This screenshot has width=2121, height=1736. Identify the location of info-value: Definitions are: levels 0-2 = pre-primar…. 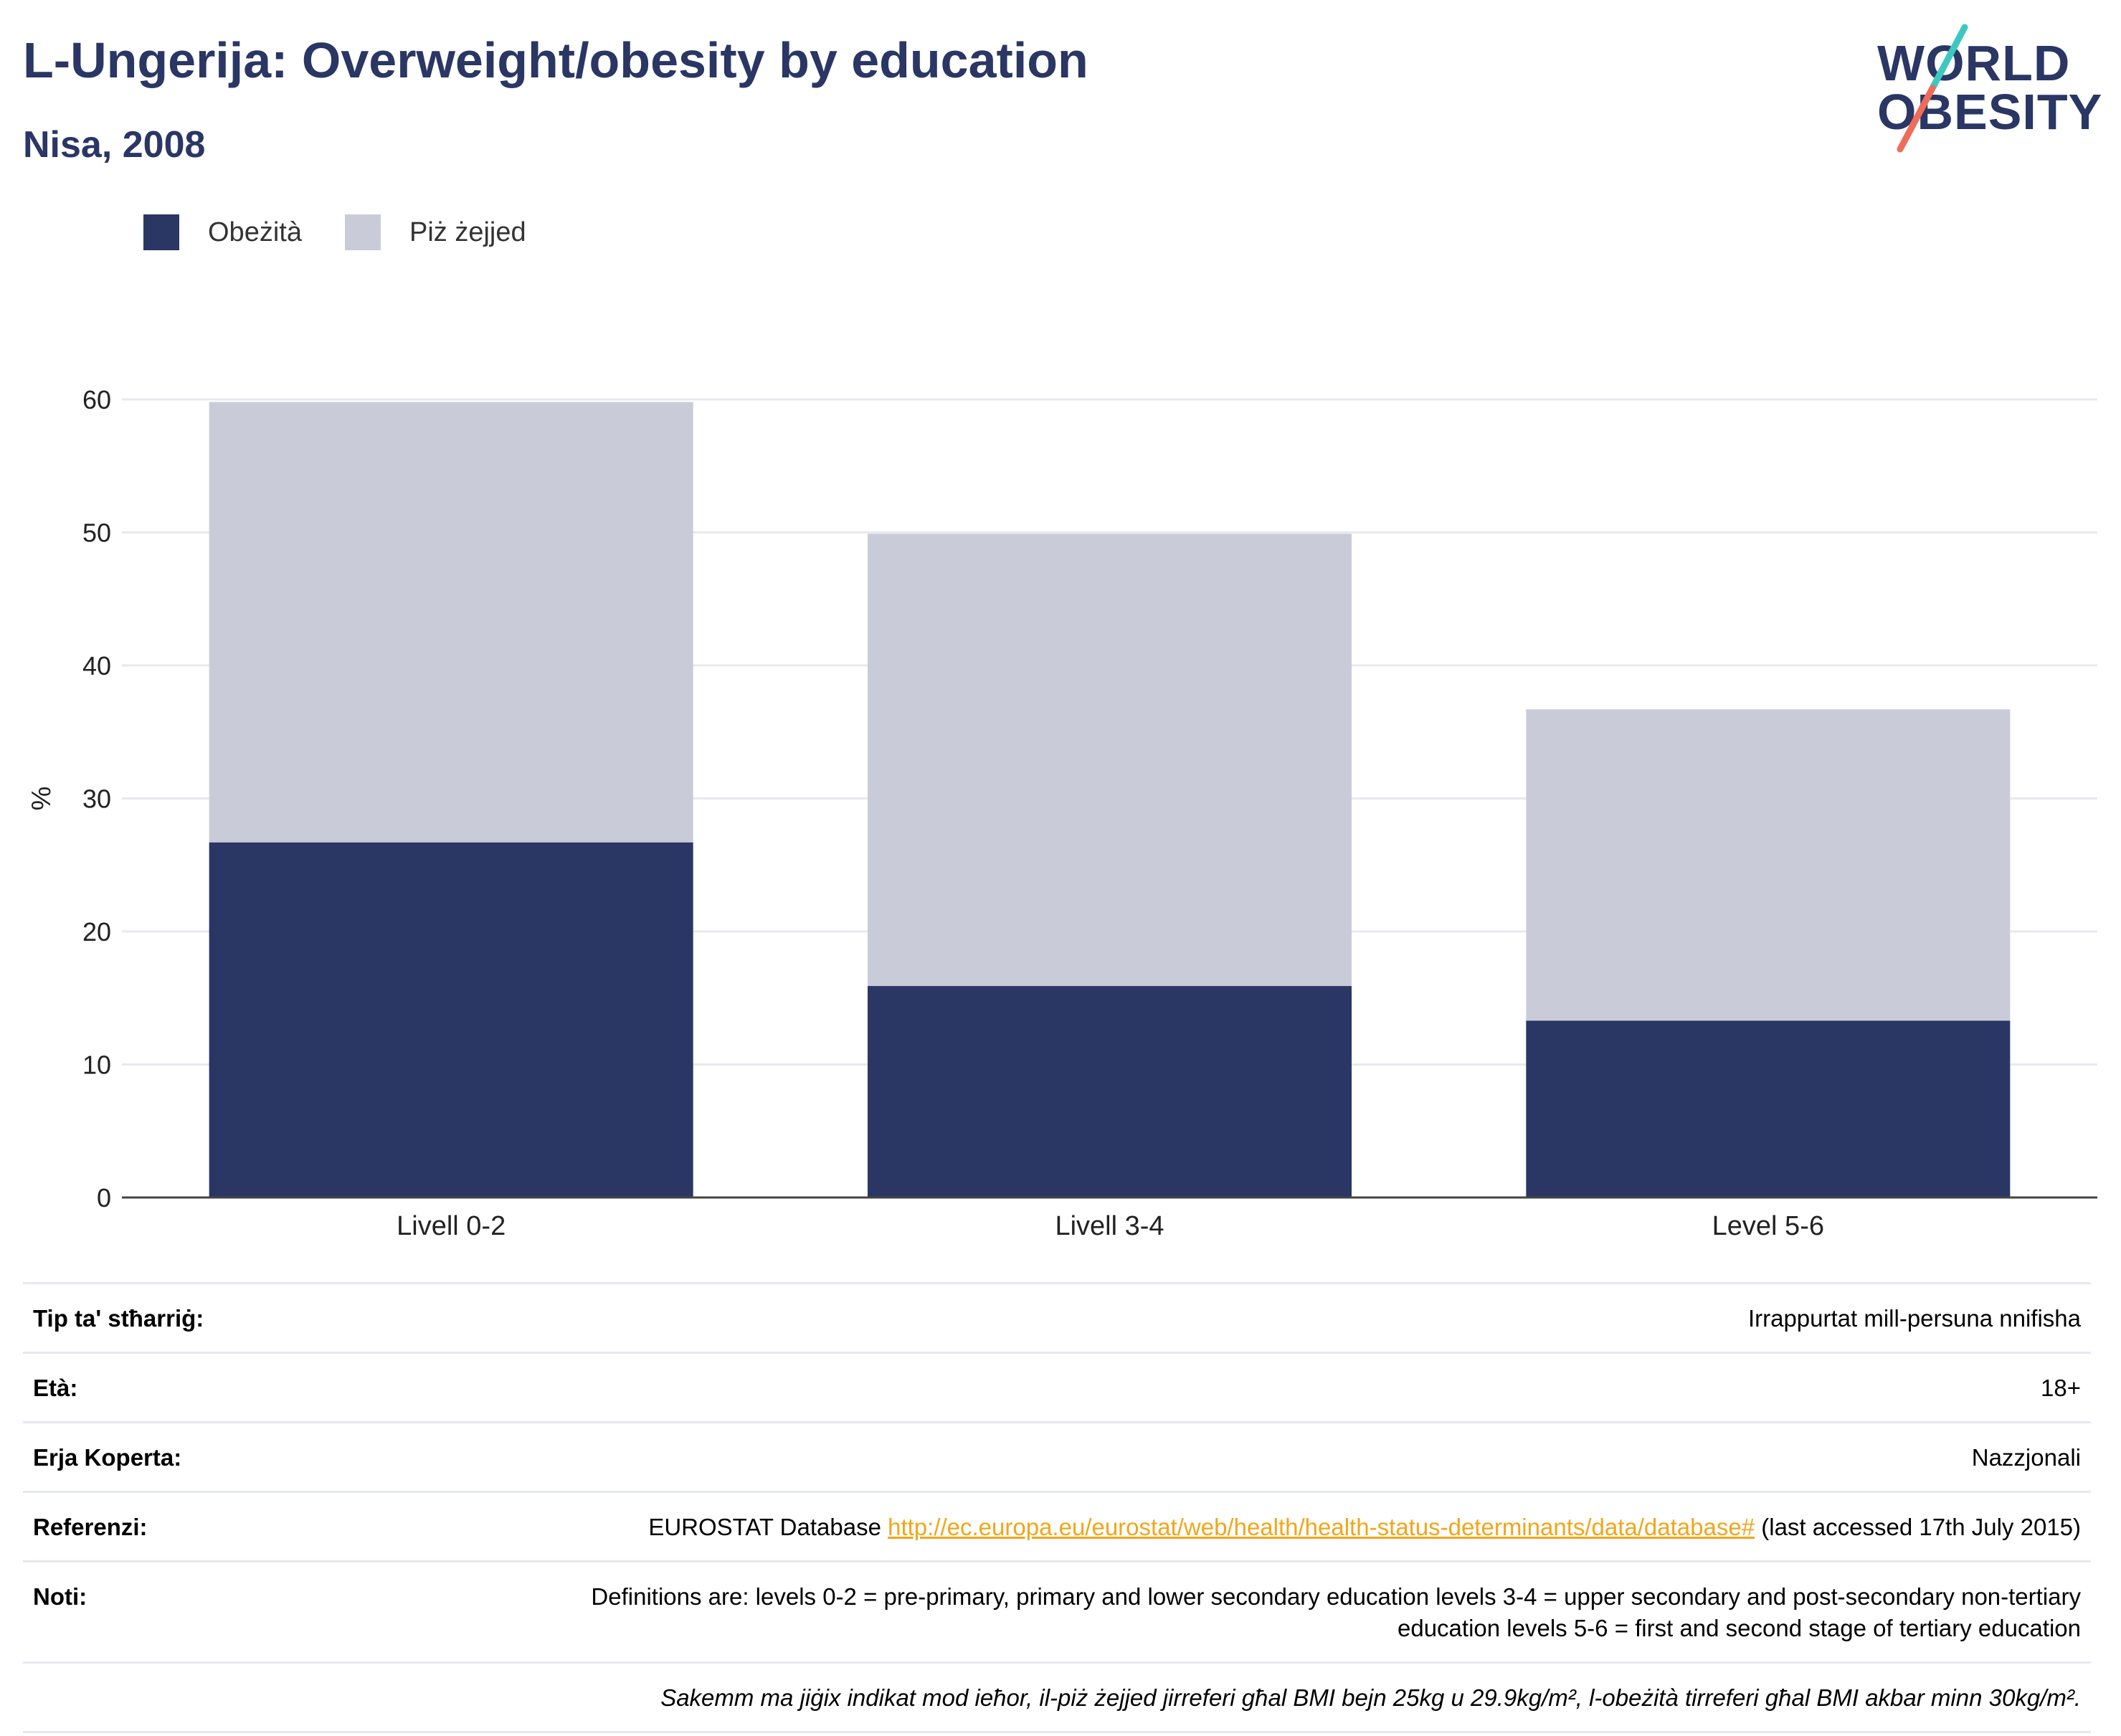
(1336, 1612).